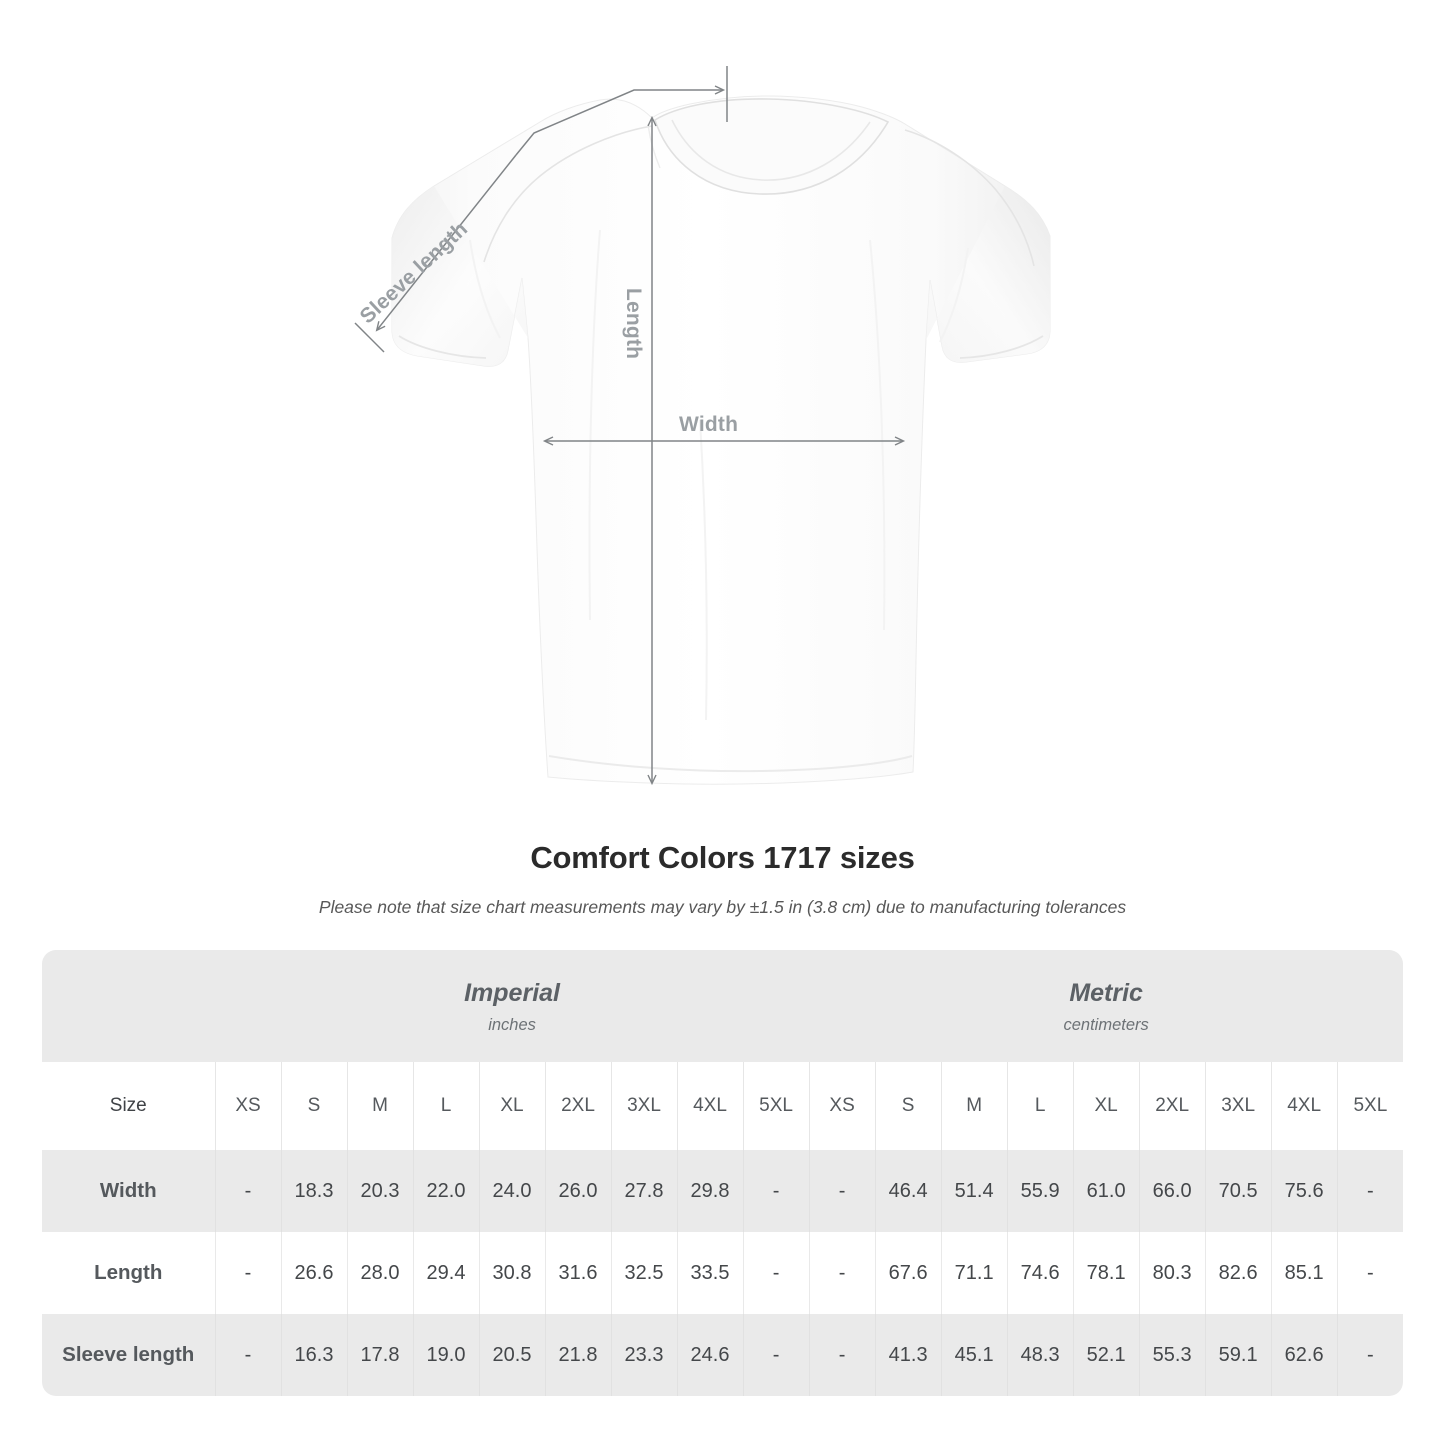 Image resolution: width=1445 pixels, height=1445 pixels. What do you see at coordinates (313, 1355) in the screenshot?
I see `cell-sleeve-length-s-in: 16.3` at bounding box center [313, 1355].